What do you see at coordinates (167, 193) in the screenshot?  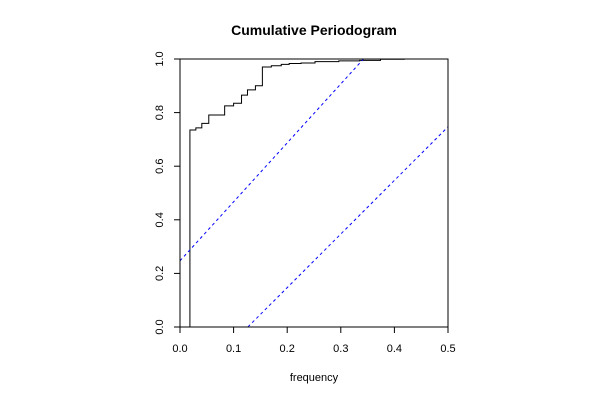 I see `y-axis: 0.0 0.2 0.4 0.6 0.8 1.0` at bounding box center [167, 193].